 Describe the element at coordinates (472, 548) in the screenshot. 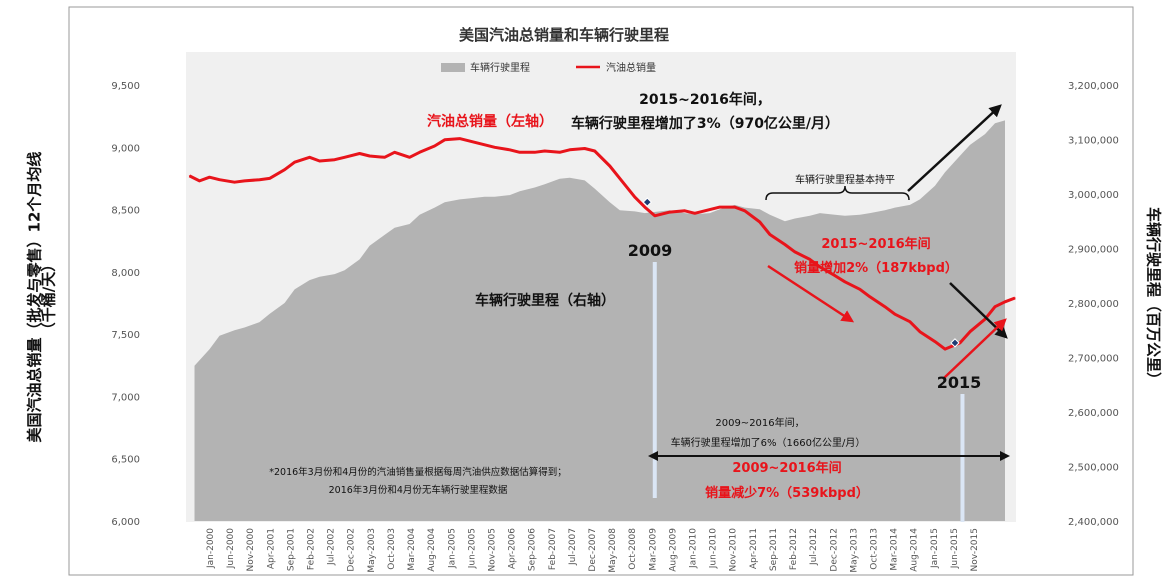

I see `x-tick-label: Jun-2005` at that location.